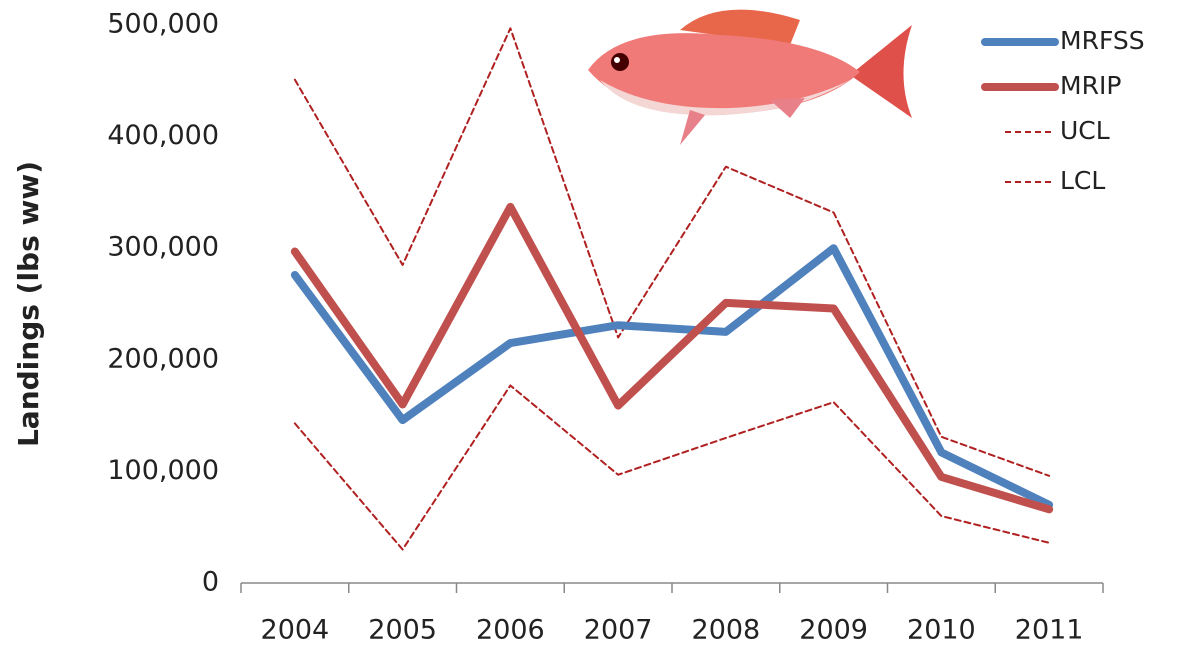 The image size is (1184, 649). What do you see at coordinates (833, 630) in the screenshot?
I see `x-tick-label: 2009` at bounding box center [833, 630].